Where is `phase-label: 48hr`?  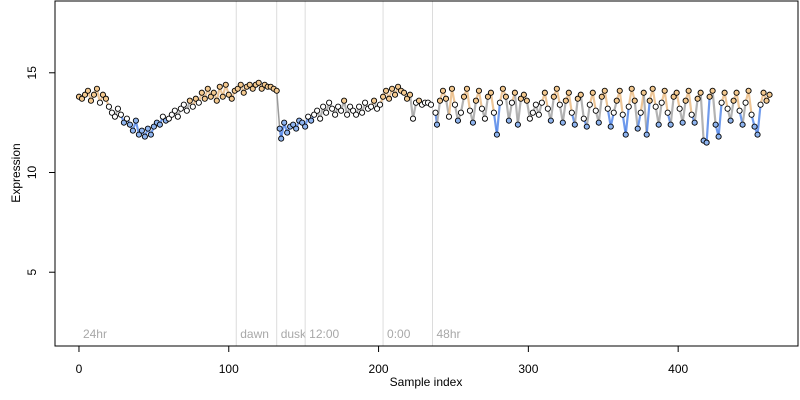 phase-label: 48hr is located at coordinates (448, 334).